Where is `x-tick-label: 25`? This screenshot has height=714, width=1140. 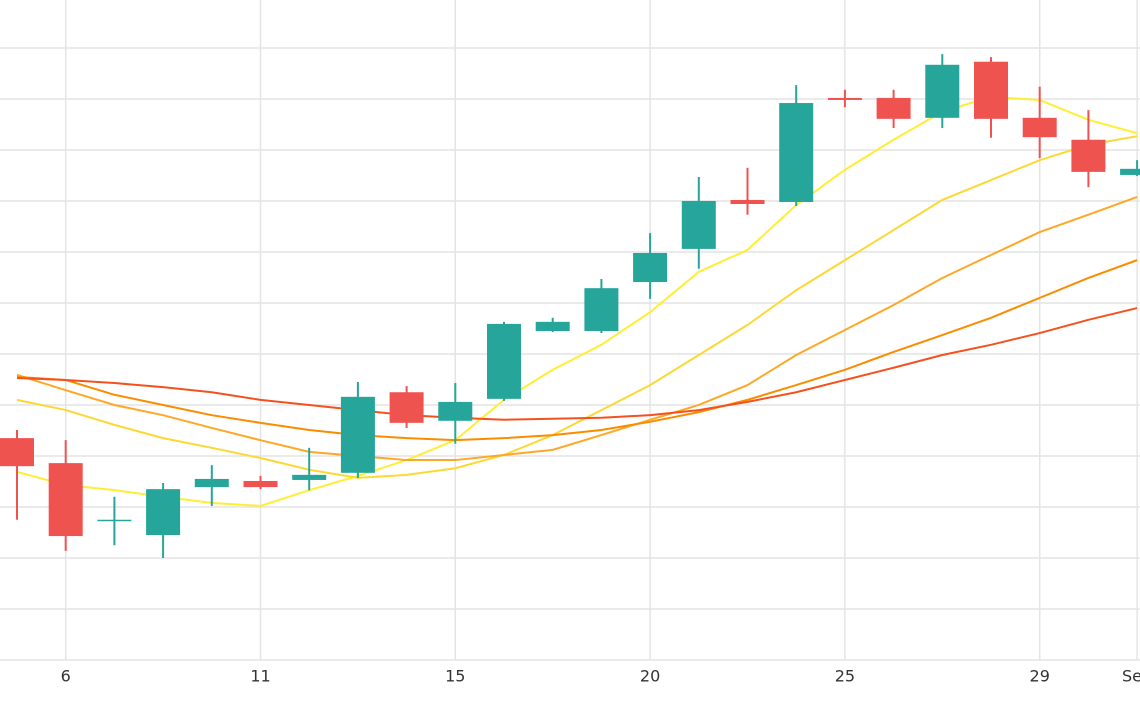
x-tick-label: 25 is located at coordinates (845, 676).